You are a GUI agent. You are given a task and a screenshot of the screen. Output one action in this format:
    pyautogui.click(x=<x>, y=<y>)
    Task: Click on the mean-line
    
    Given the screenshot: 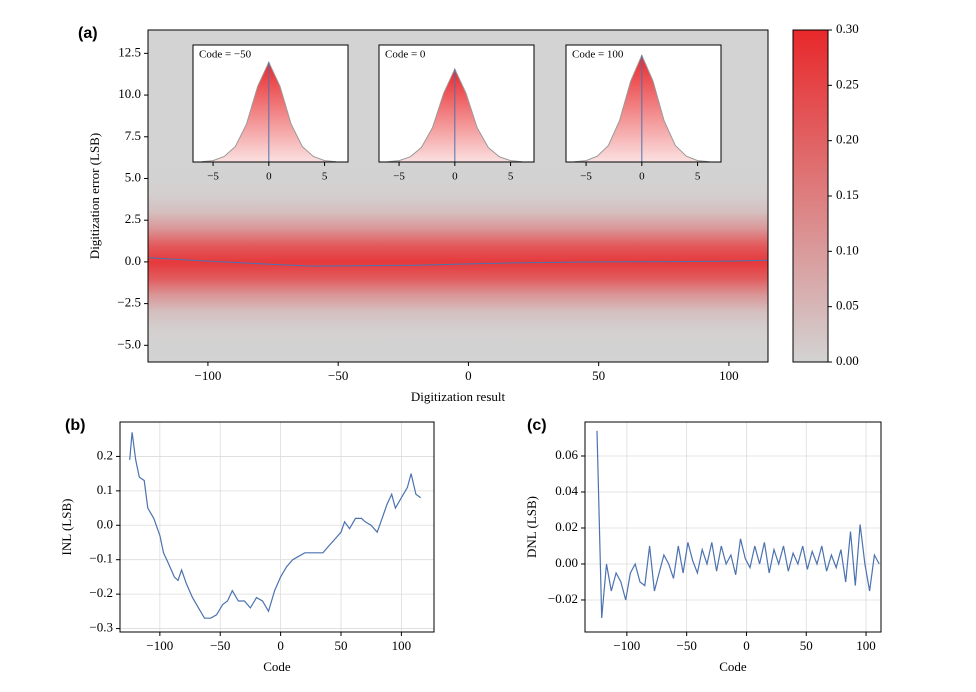 What is the action you would take?
    pyautogui.click(x=458, y=262)
    